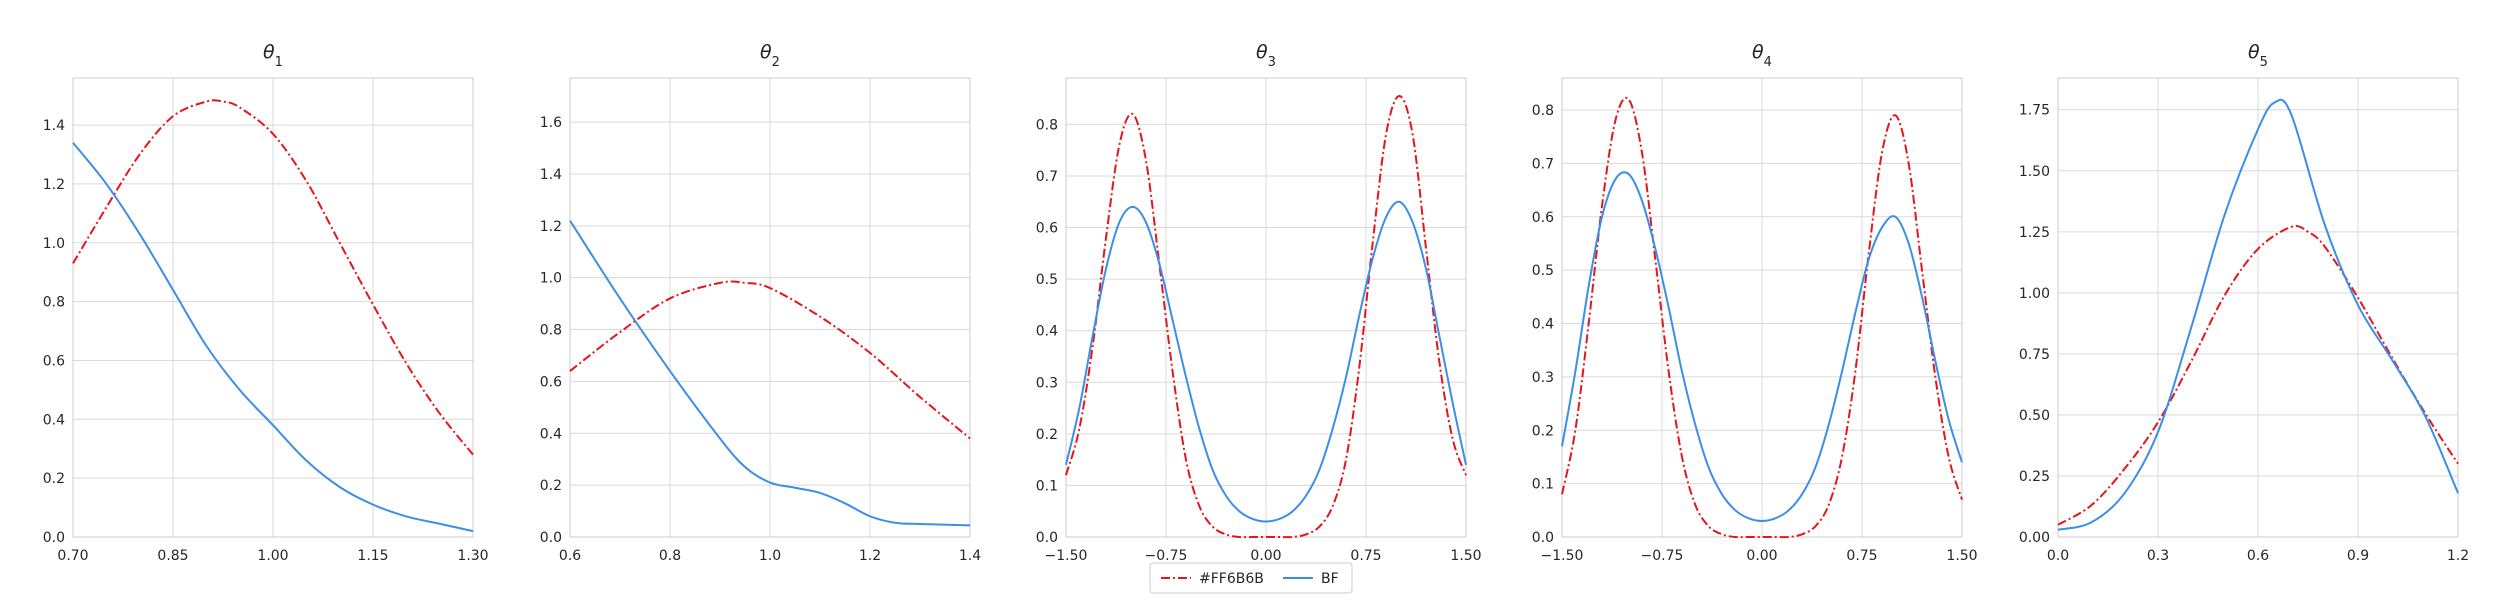  I want to click on x-tick-label: 1.0, so click(770, 556).